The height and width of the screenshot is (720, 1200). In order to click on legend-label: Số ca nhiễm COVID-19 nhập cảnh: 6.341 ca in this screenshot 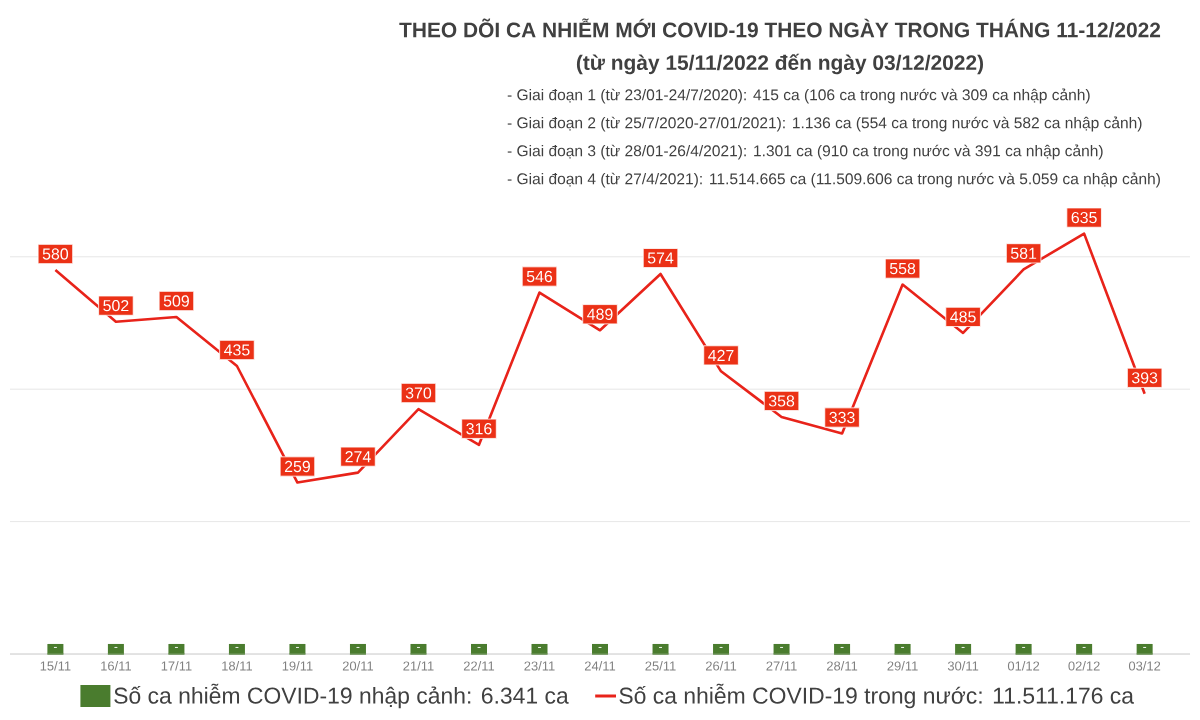, I will do `click(341, 696)`.